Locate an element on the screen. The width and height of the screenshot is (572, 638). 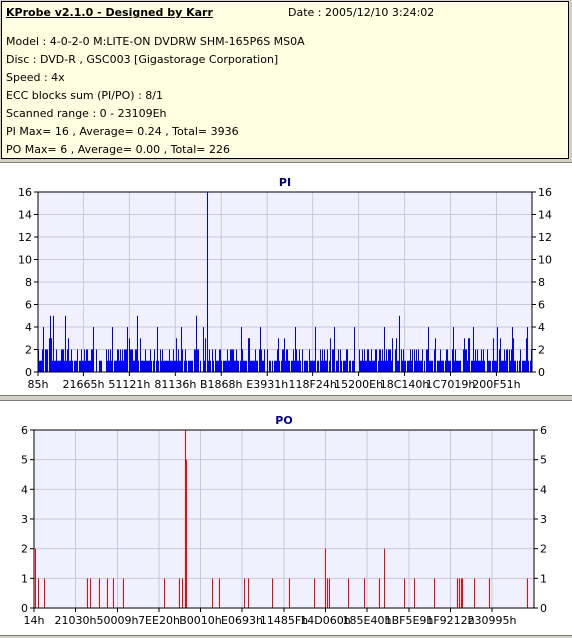
po-ytick-label-right: 1 is located at coordinates (543, 578).